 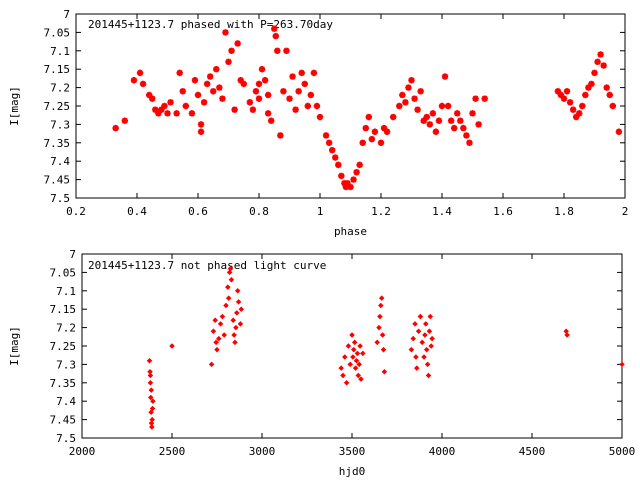 What do you see at coordinates (210, 24) in the screenshot?
I see `chart-title-1: 201445+1123.7 phased with P=263.70day` at bounding box center [210, 24].